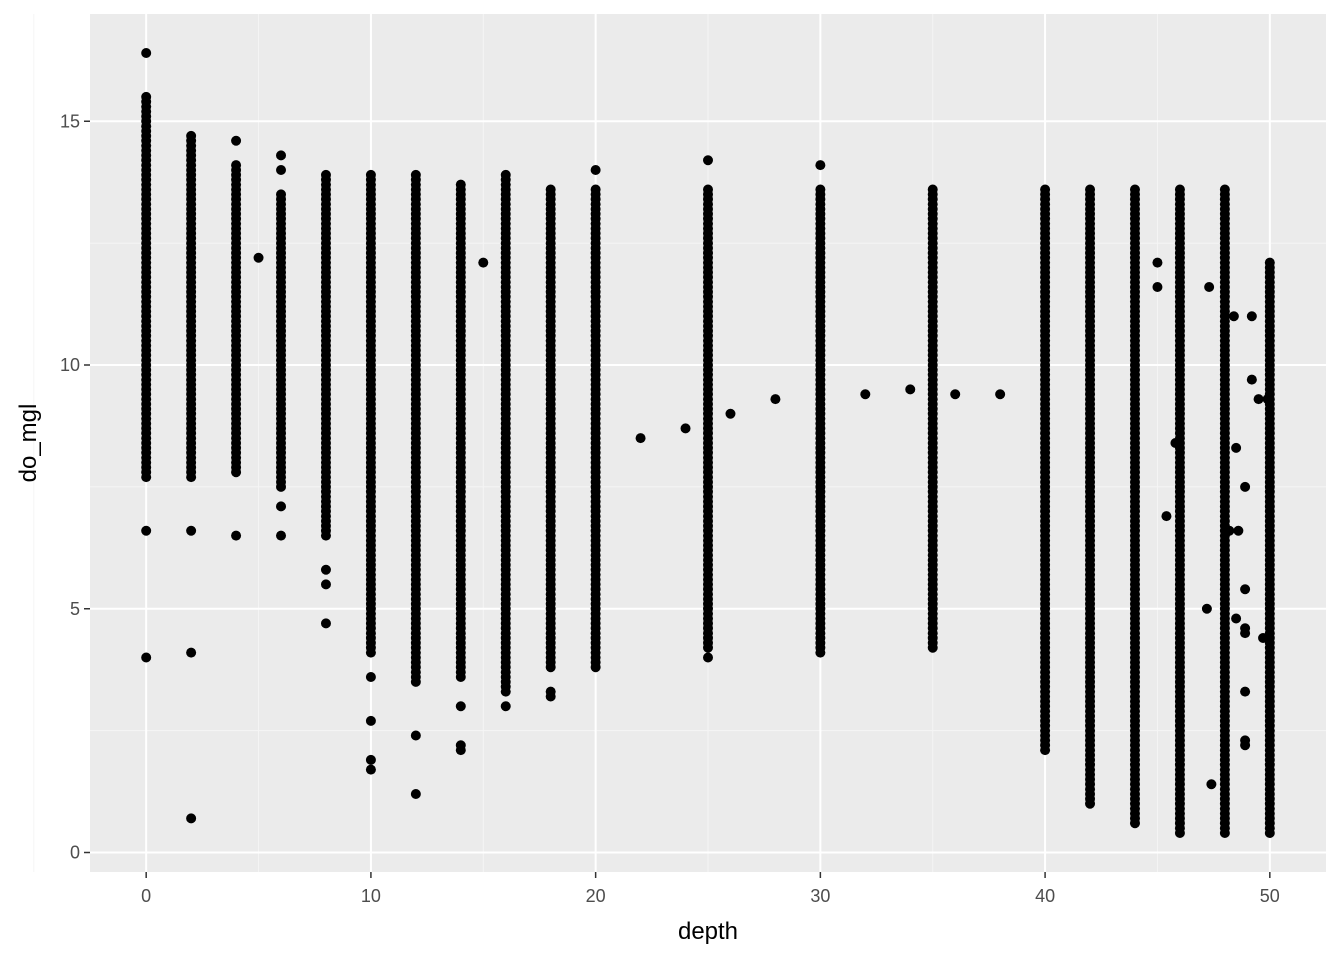  Describe the element at coordinates (75, 487) in the screenshot. I see `y-axis: 0 5 10 15` at that location.